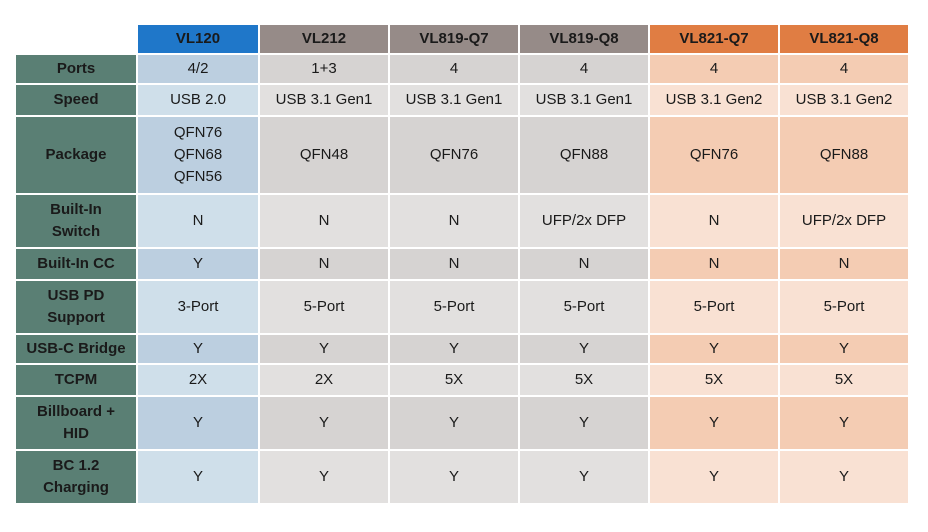  Describe the element at coordinates (76, 379) in the screenshot. I see `row-header-line: TCPM` at that location.